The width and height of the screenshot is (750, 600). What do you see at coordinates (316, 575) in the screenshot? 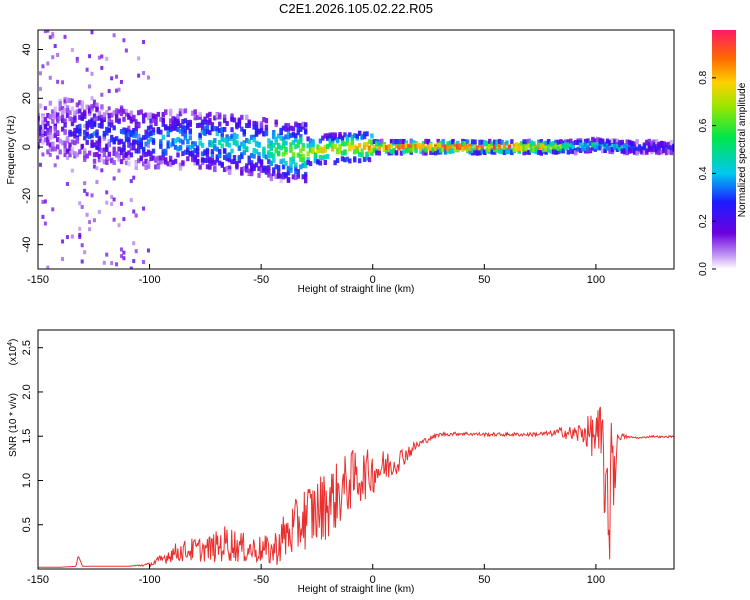
I see `snr-x-ticks: -150 -100 -50 0 50 100` at bounding box center [316, 575].